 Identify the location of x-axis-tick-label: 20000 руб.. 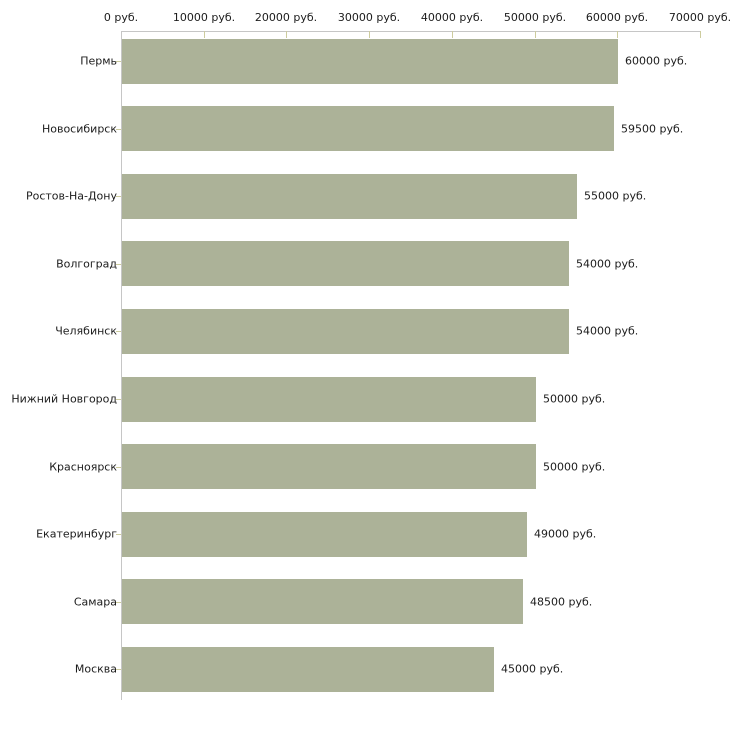
(286, 17).